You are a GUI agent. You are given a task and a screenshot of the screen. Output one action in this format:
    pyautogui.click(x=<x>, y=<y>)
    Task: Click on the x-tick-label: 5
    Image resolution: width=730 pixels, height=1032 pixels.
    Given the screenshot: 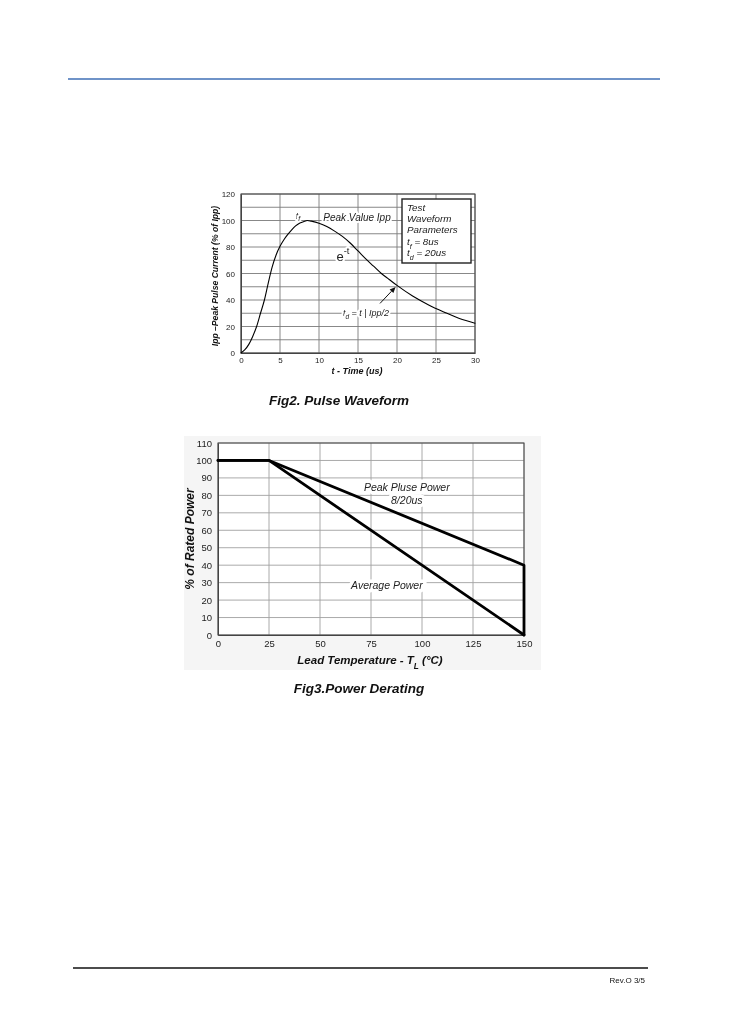 What is the action you would take?
    pyautogui.click(x=281, y=360)
    